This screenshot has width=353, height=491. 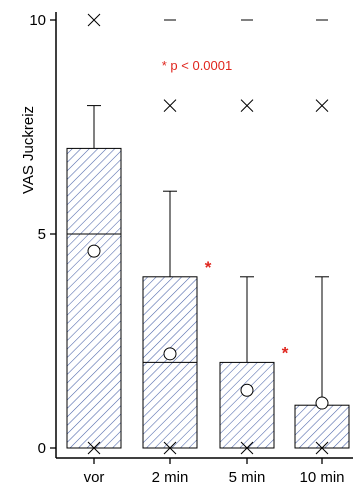 What do you see at coordinates (197, 65) in the screenshot?
I see `significance-annotation: * p < 0.0001` at bounding box center [197, 65].